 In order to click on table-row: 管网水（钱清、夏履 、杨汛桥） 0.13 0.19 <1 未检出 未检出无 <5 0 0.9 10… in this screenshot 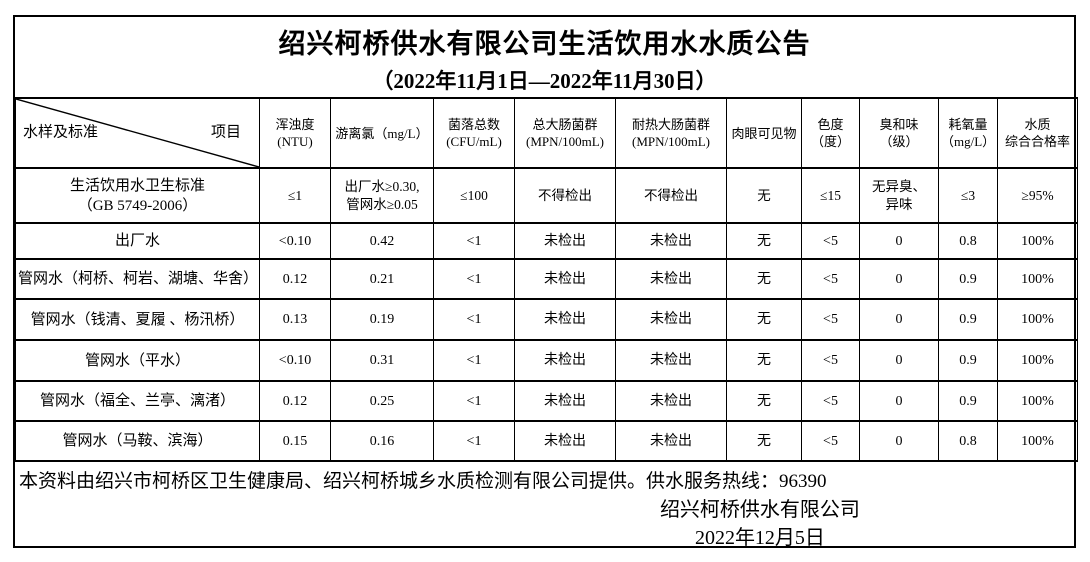, I will do `click(546, 319)`.